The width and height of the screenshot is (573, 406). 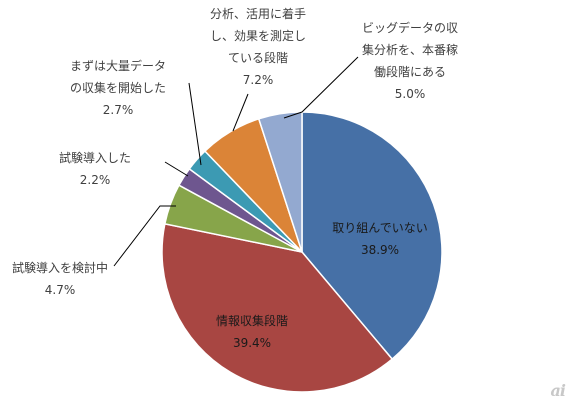 I want to click on slice-value-label-3: 2.2%, so click(x=95, y=180).